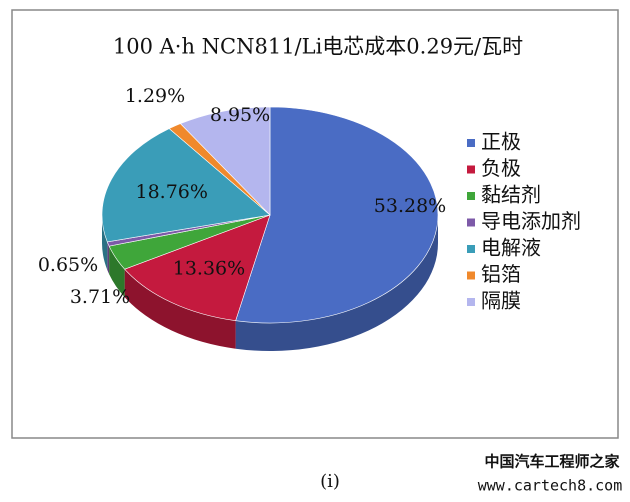  Describe the element at coordinates (501, 274) in the screenshot. I see `legend-label: 铝箔` at that location.